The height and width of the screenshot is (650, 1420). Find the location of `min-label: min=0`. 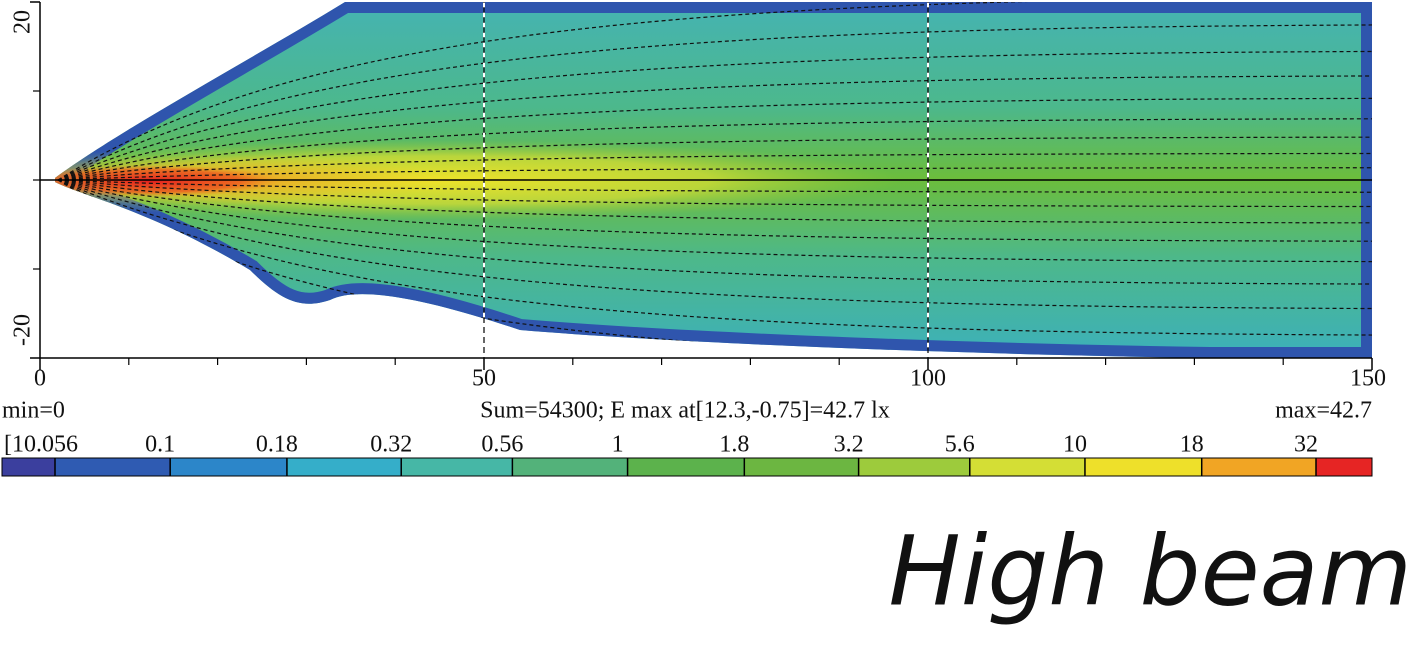

min-label: min=0 is located at coordinates (33, 411).